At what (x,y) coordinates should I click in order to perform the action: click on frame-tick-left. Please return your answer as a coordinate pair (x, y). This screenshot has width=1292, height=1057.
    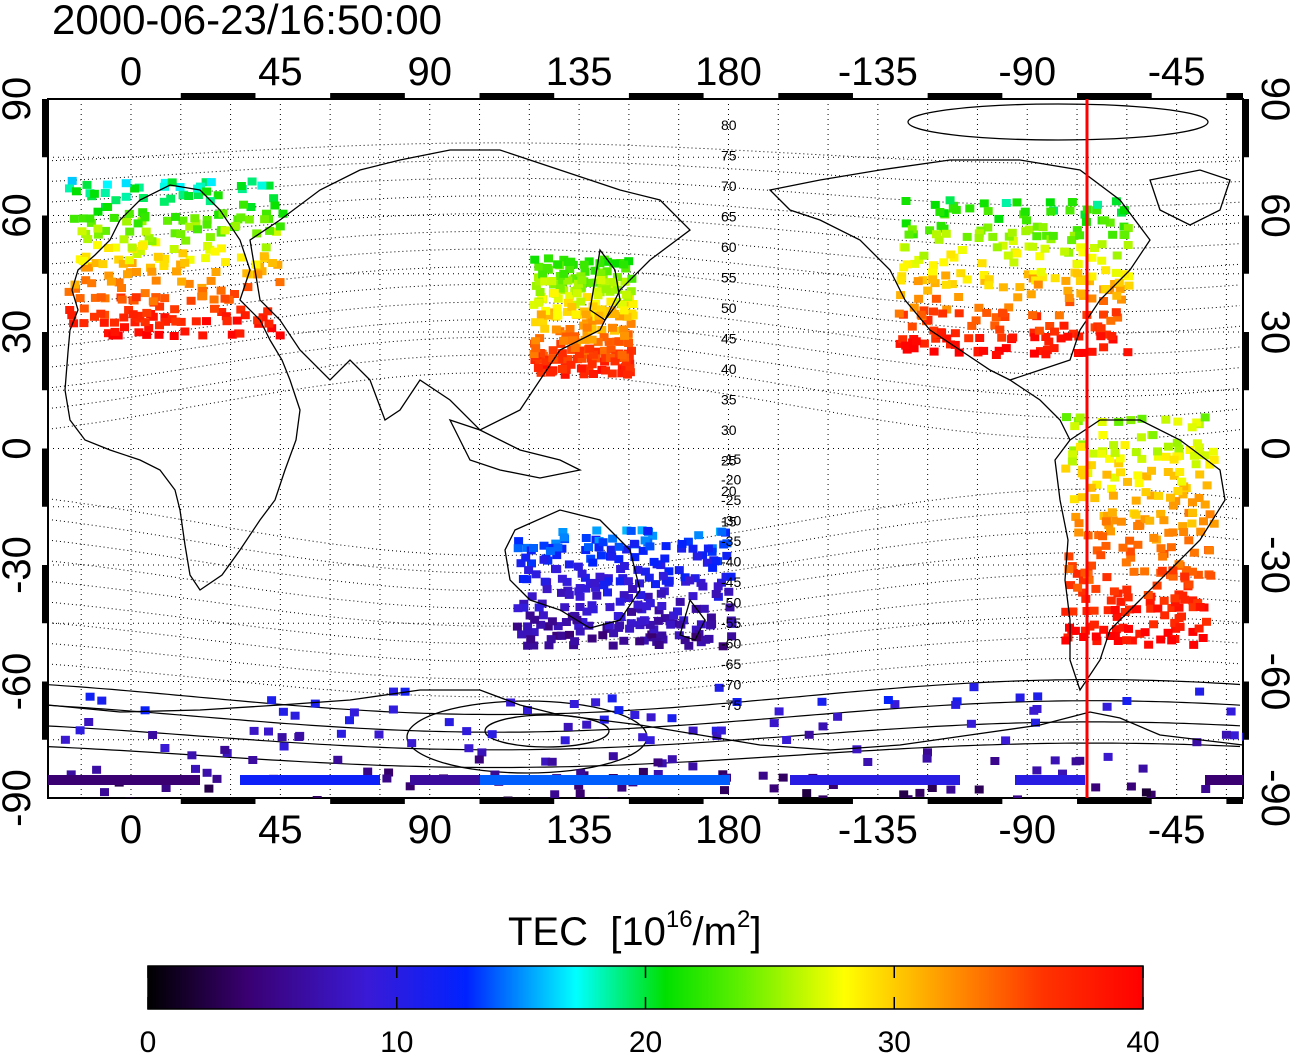
    Looking at the image, I should click on (45, 361).